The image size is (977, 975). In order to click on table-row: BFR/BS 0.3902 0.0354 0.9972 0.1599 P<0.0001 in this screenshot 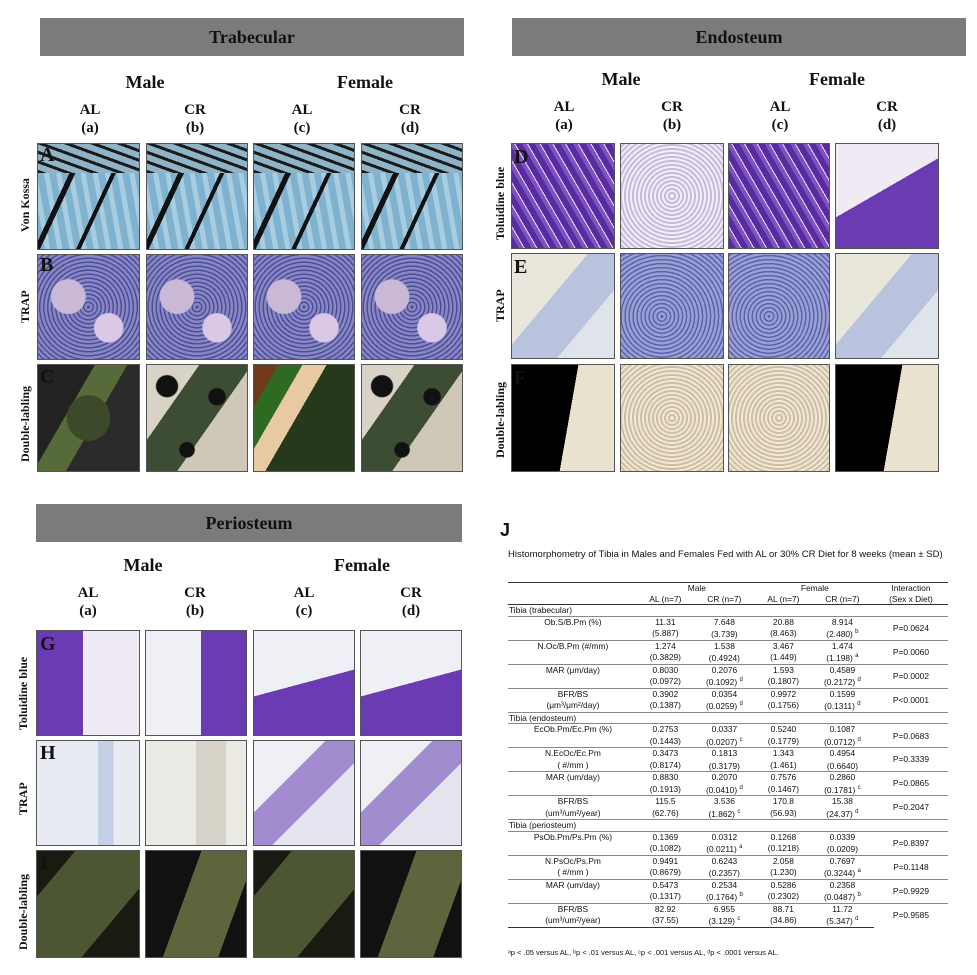, I will do `click(728, 700)`.